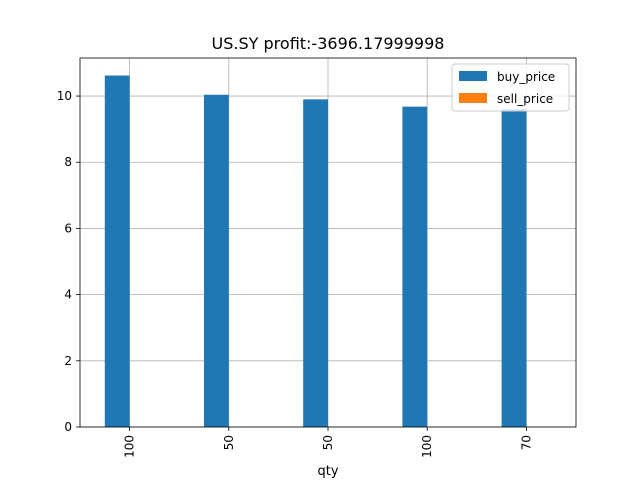 This screenshot has height=480, width=640. What do you see at coordinates (328, 43) in the screenshot?
I see `chart-title: US.SY profit:-3696.17999998` at bounding box center [328, 43].